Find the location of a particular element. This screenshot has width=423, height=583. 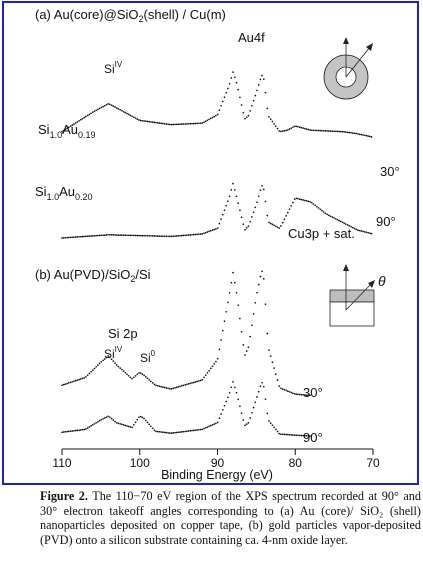

x-tick-label-90: 90 is located at coordinates (218, 463).